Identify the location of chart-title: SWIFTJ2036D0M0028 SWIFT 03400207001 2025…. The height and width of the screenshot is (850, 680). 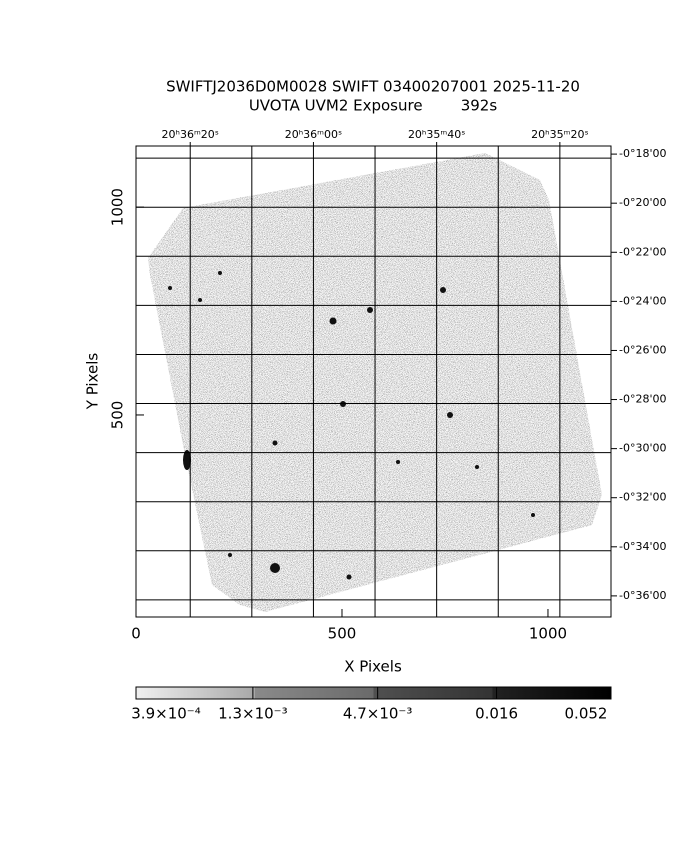
(373, 87).